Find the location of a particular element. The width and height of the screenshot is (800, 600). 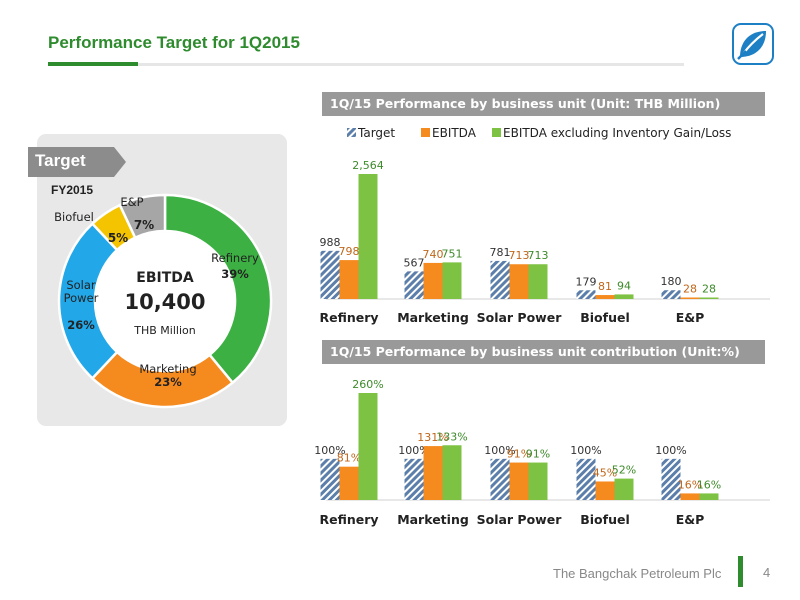

chart2-data-label-2-2: 91% is located at coordinates (538, 454).